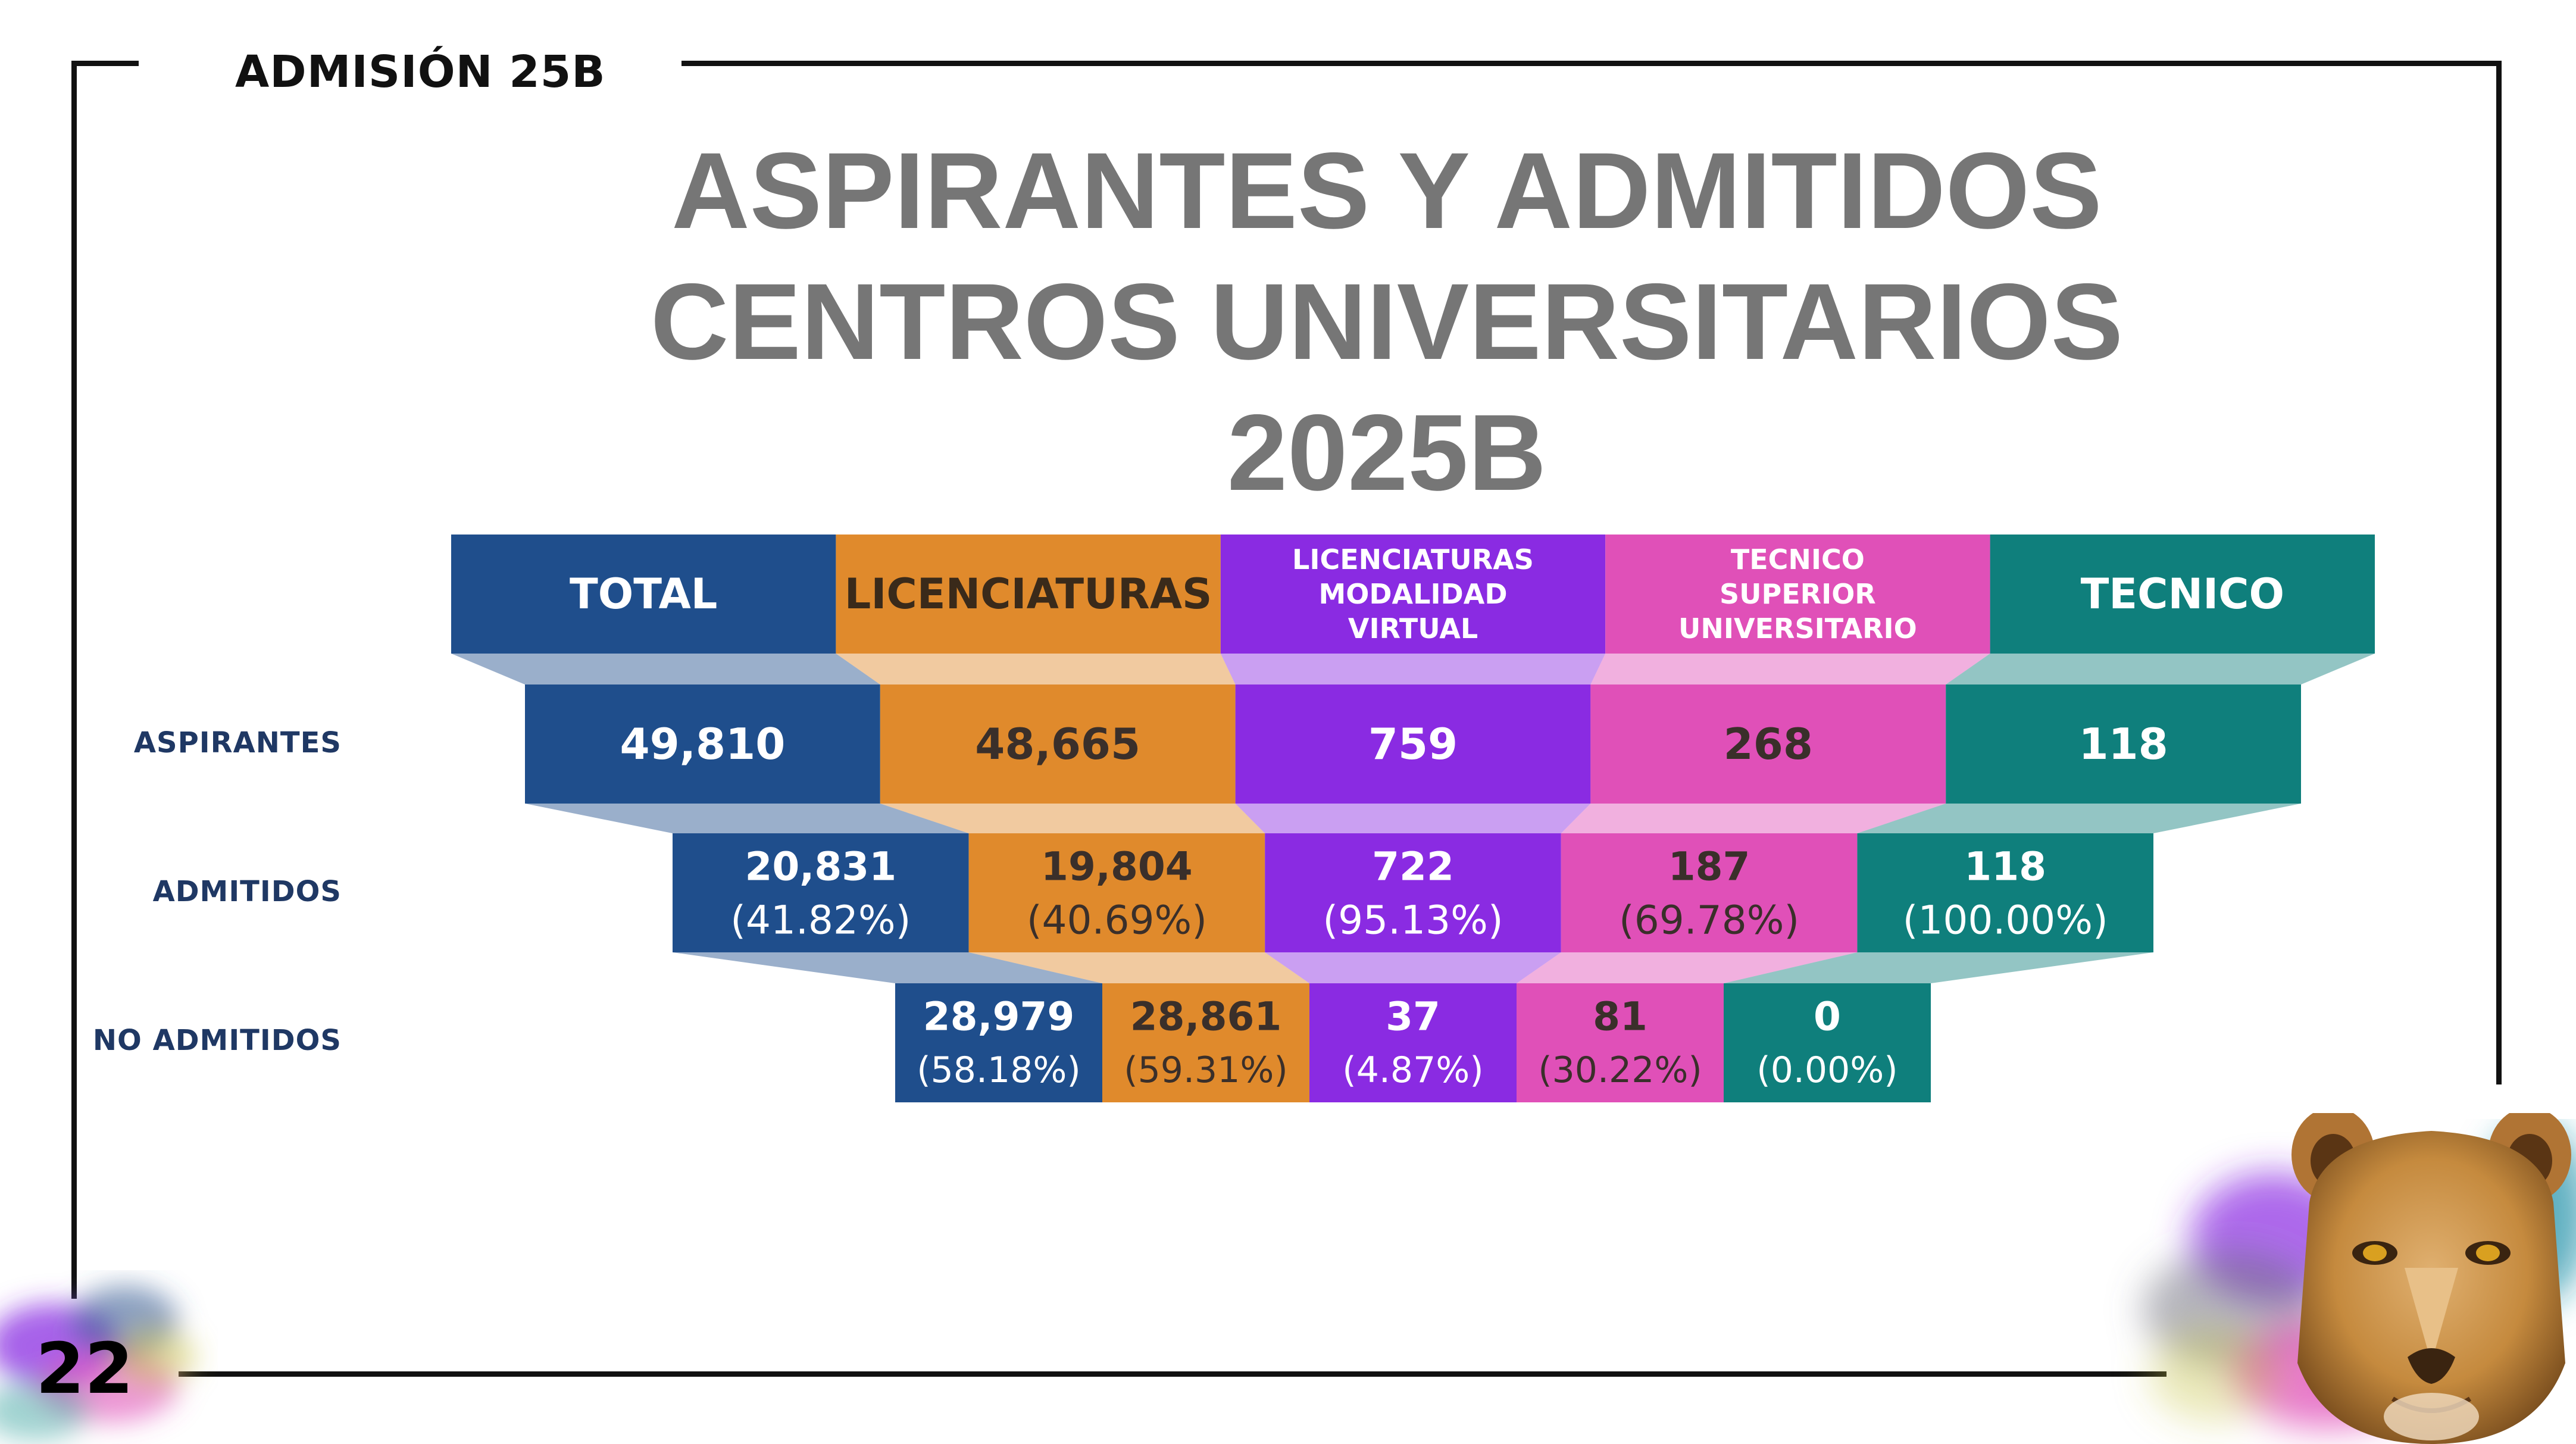  What do you see at coordinates (999, 1070) in the screenshot?
I see `percent-label: (58.18%)` at bounding box center [999, 1070].